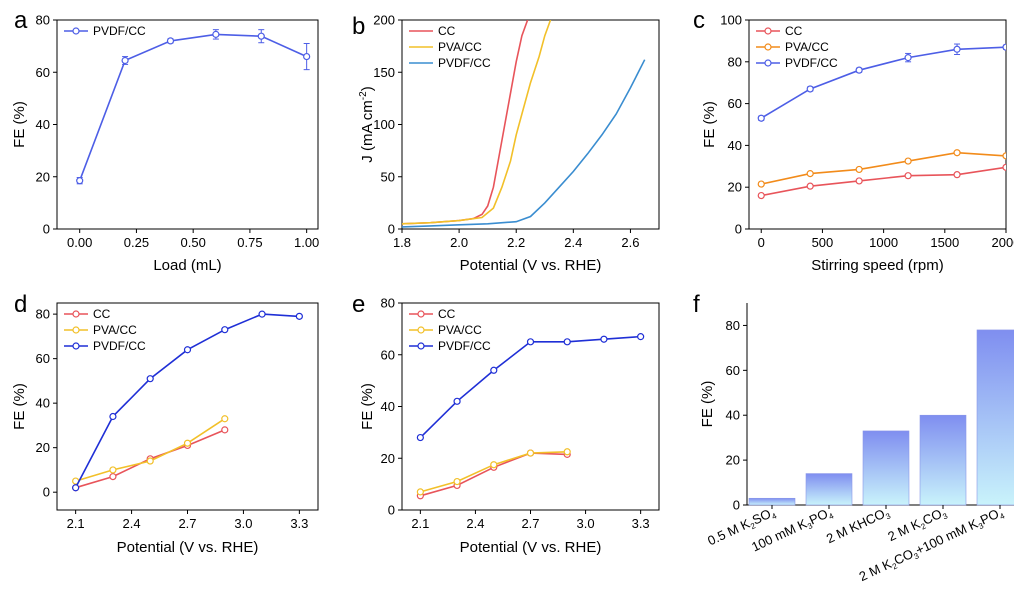 This screenshot has width=1014, height=589. What do you see at coordinates (306, 242) in the screenshot?
I see `x-tick-label: 1.00` at bounding box center [306, 242].